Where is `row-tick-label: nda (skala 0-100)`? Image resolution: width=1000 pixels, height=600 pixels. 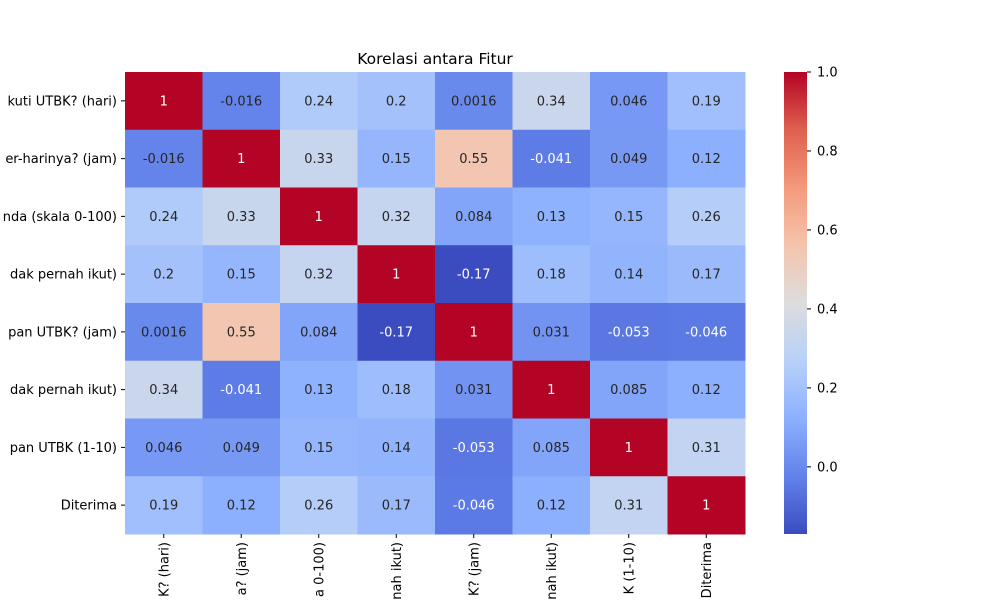
row-tick-label: nda (skala 0-100) is located at coordinates (60, 217).